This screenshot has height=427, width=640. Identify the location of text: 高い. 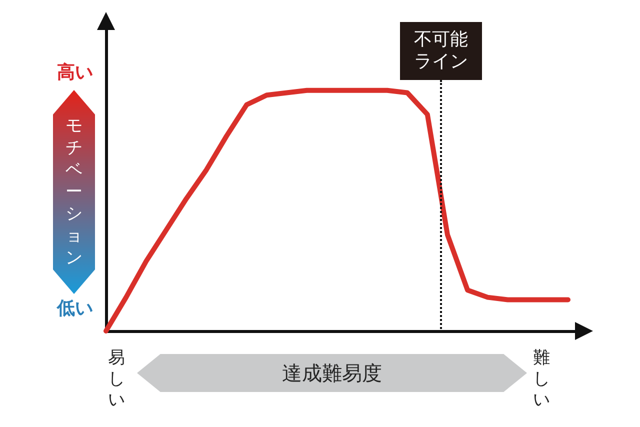
(75, 72).